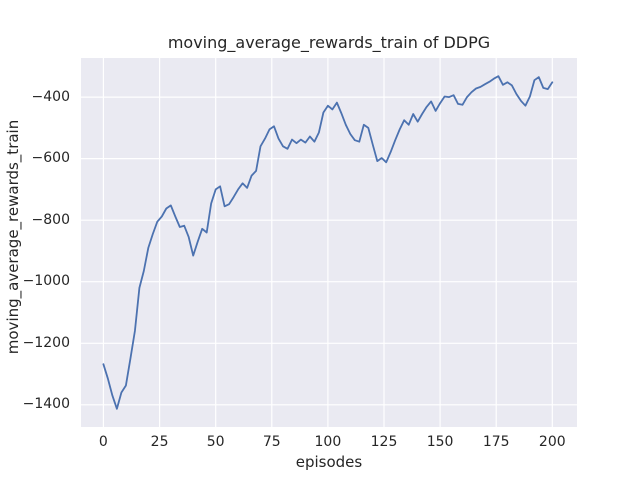 This screenshot has width=640, height=480. Describe the element at coordinates (329, 42) in the screenshot. I see `chart-title: moving_average_rewards_train of DDPG` at that location.